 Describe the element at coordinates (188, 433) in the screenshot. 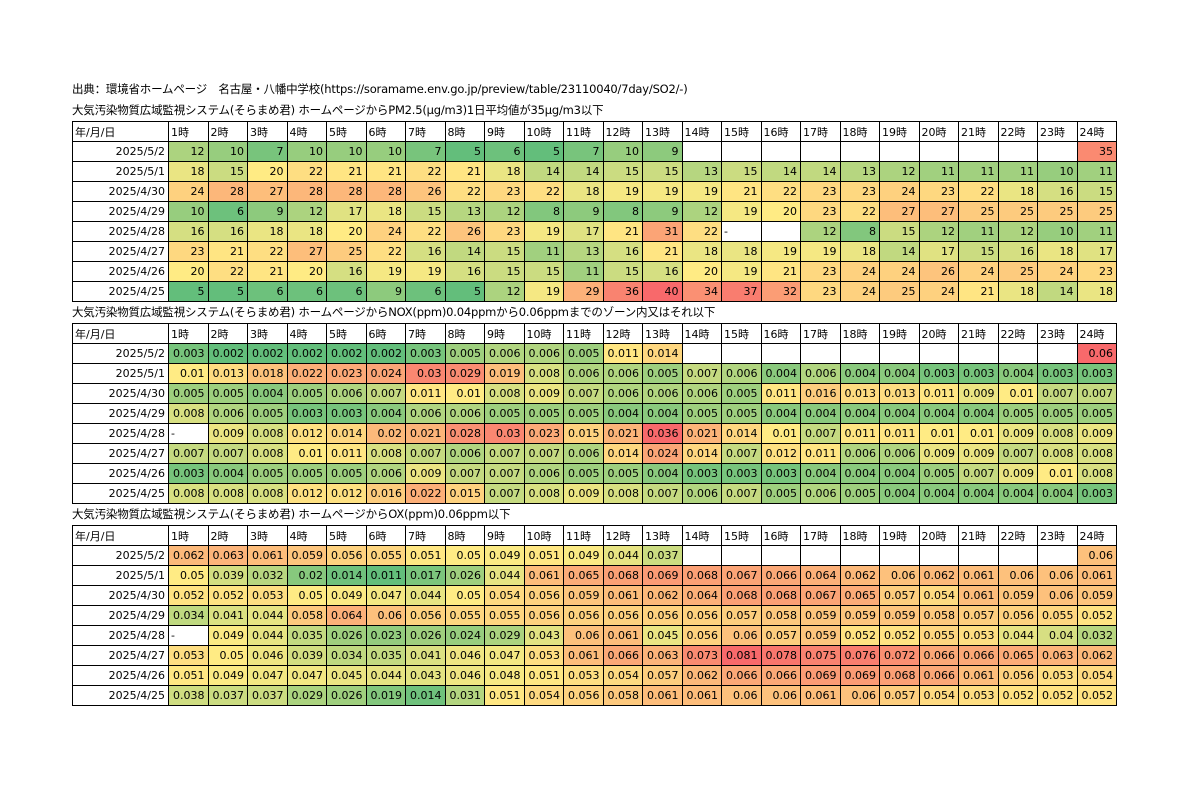

I see `value-cell: -` at that location.